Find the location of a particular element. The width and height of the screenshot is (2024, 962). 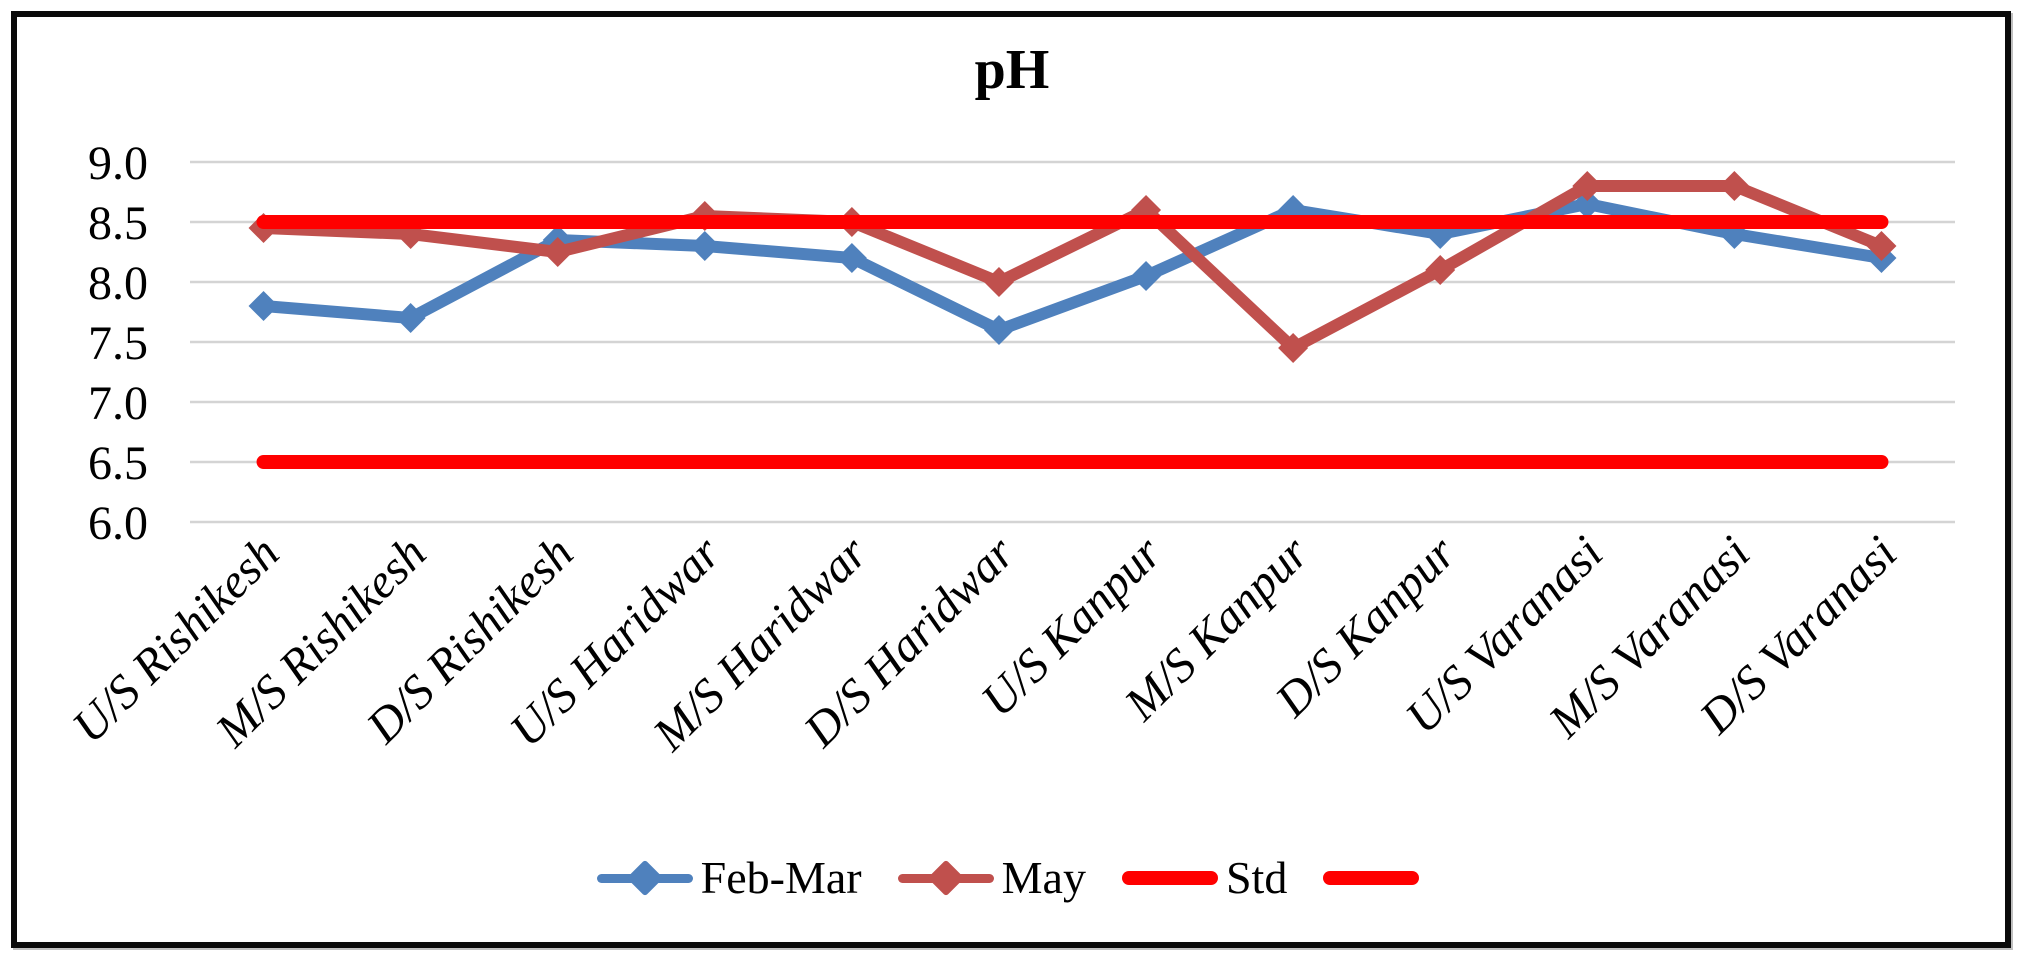

series-line-may is located at coordinates (1072, 267).